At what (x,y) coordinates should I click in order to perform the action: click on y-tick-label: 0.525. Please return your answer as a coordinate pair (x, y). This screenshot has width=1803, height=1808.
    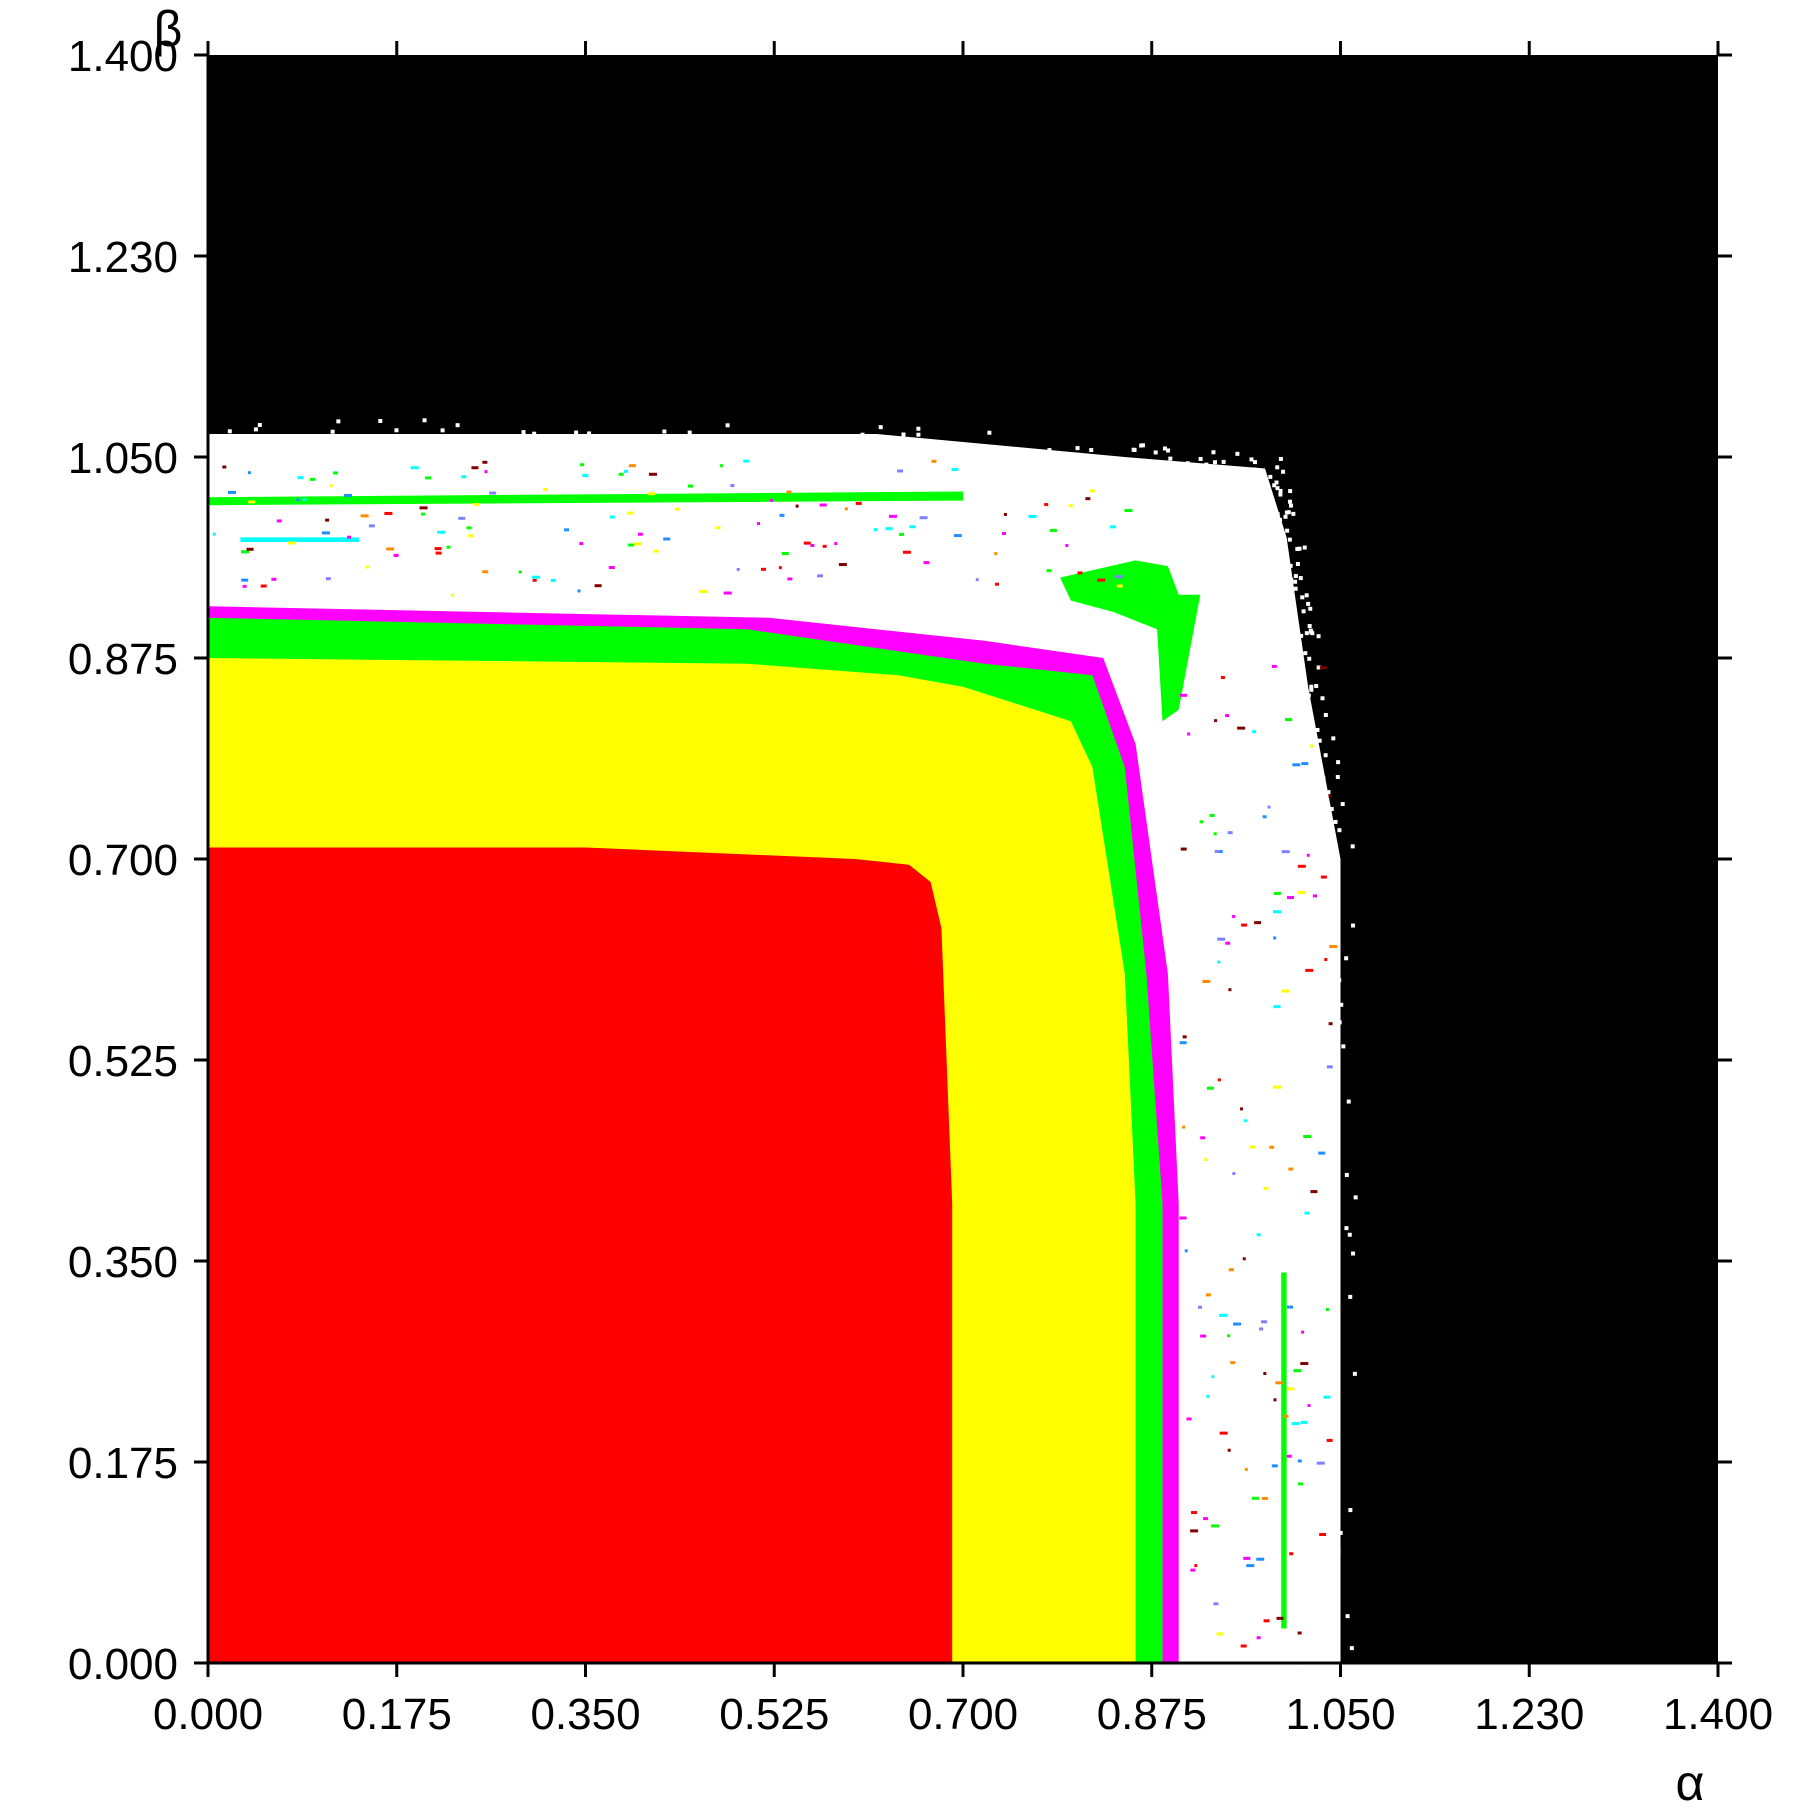
    Looking at the image, I should click on (123, 1061).